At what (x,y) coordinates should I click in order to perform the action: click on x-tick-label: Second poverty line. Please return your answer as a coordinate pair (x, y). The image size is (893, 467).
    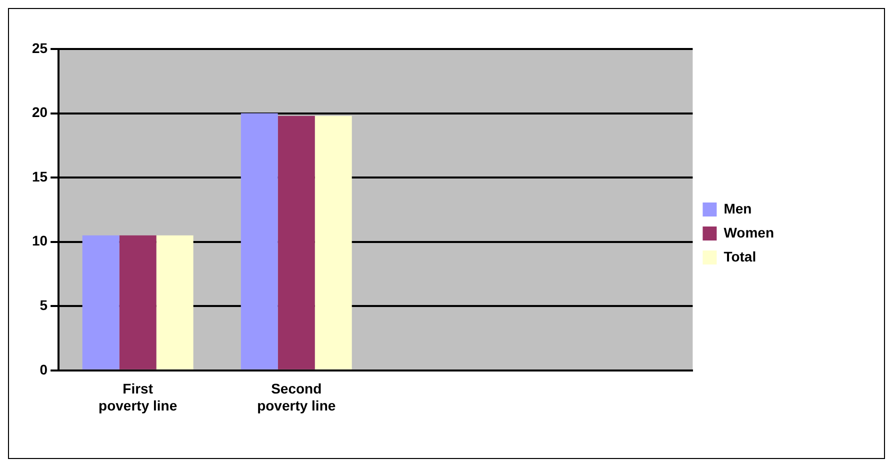
    Looking at the image, I should click on (296, 397).